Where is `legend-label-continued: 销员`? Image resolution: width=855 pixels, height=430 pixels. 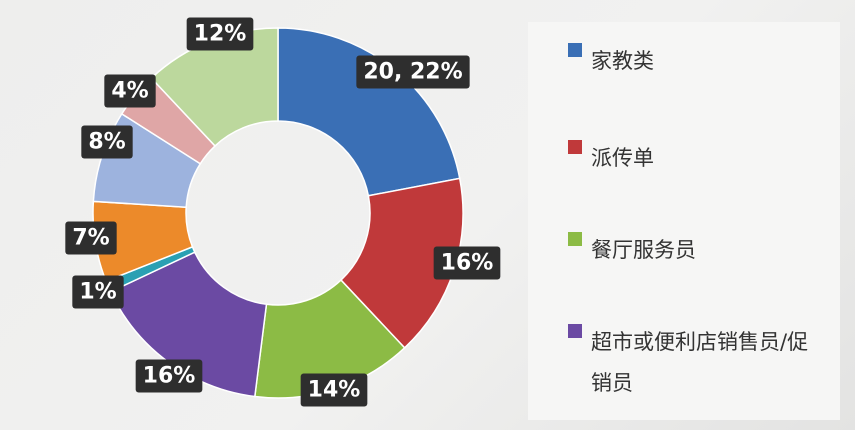 legend-label-continued: 销员 is located at coordinates (612, 383).